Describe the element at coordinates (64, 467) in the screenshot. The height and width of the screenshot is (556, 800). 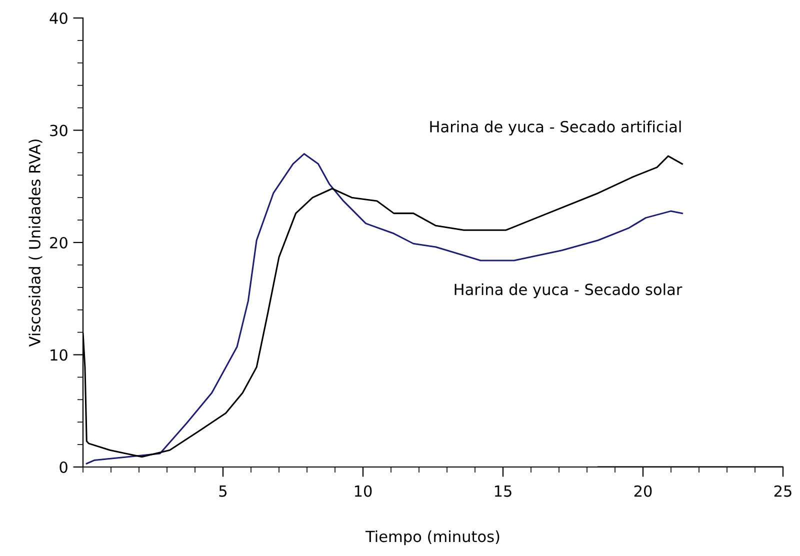
I see `y-tick-label: 0` at that location.